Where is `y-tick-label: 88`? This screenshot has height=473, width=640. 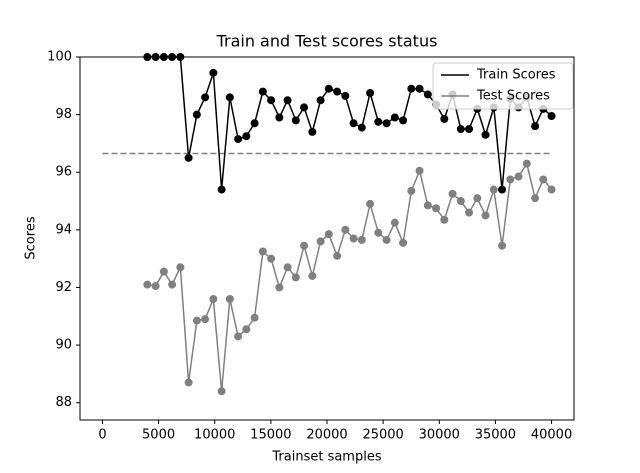
y-tick-label: 88 is located at coordinates (63, 402).